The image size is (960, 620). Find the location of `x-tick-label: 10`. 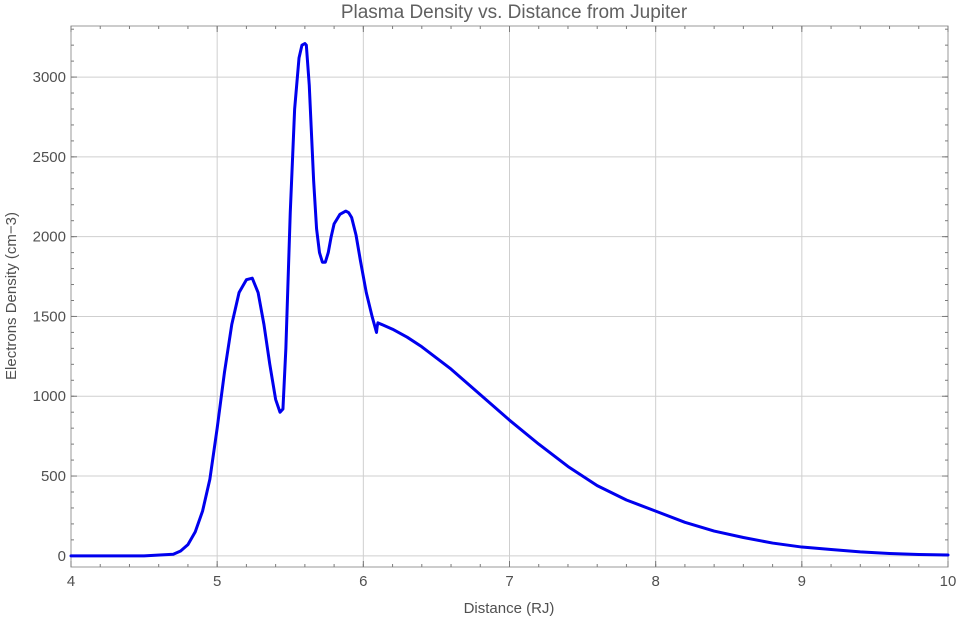

x-tick-label: 10 is located at coordinates (948, 581).